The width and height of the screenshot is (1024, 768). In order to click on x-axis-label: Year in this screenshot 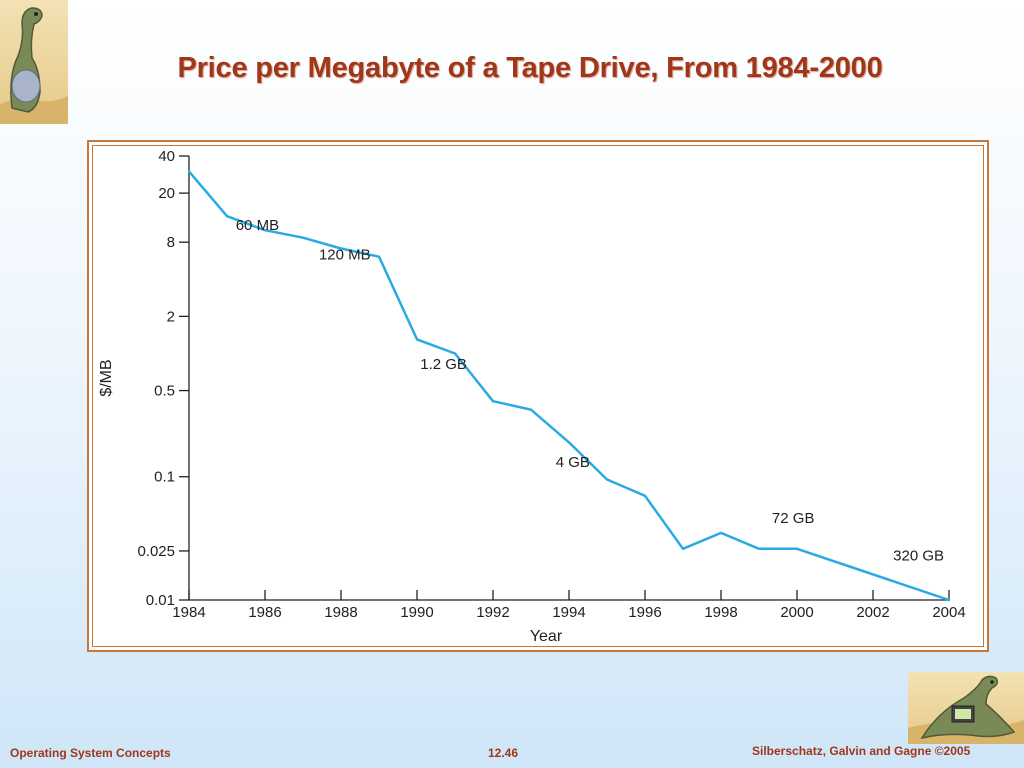, I will do `click(546, 636)`.